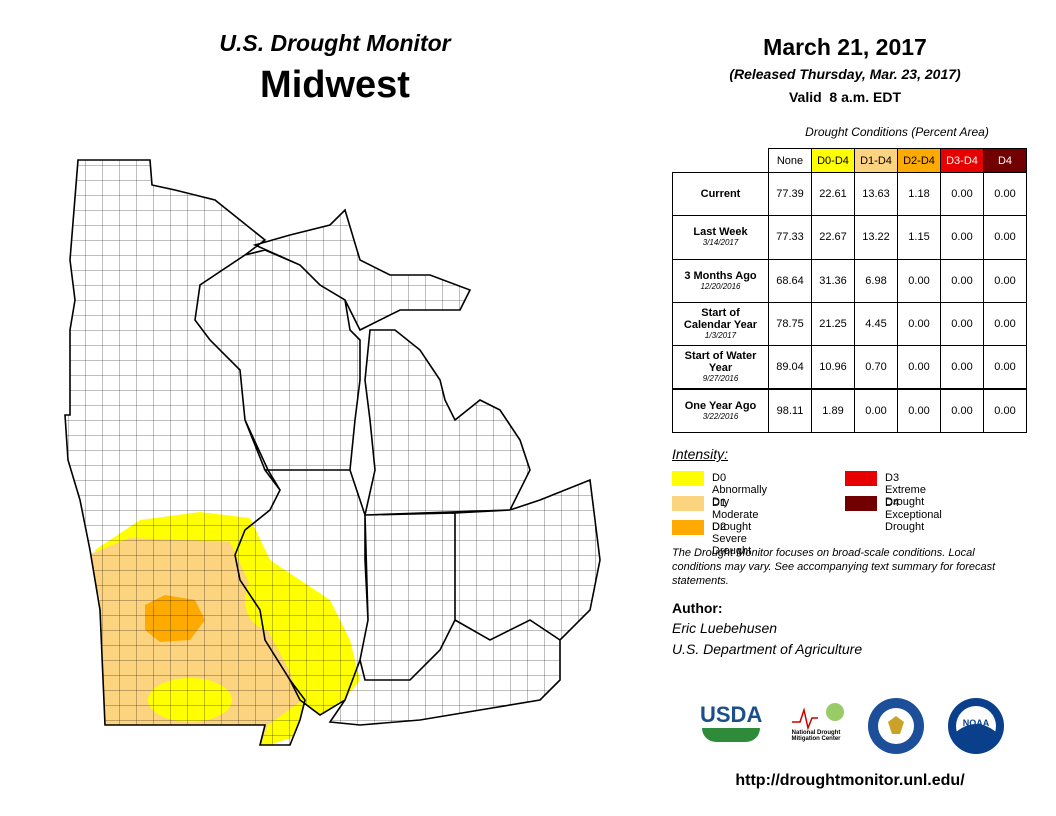  Describe the element at coordinates (962, 160) in the screenshot. I see `column-header: D3-D4` at that location.